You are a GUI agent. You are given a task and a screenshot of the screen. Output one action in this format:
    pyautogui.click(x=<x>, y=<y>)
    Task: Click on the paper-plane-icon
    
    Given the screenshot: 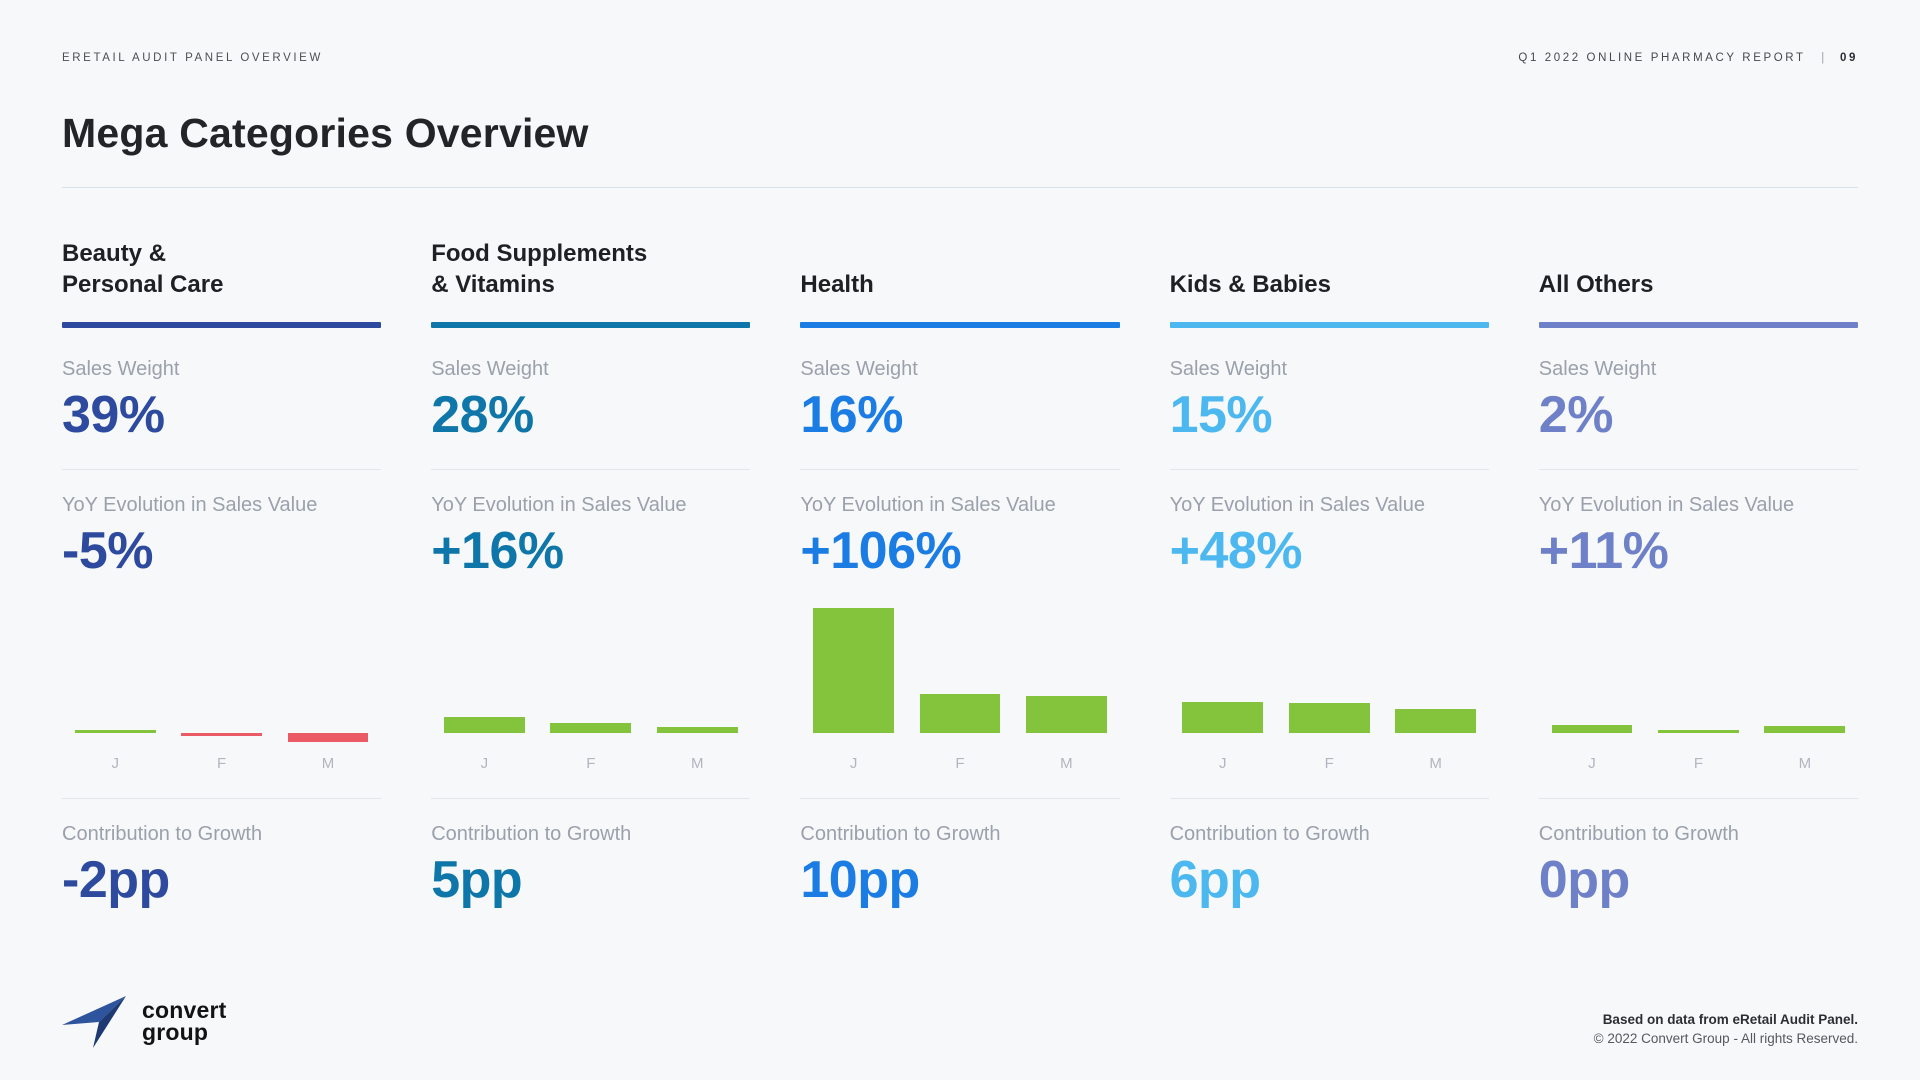 What is the action you would take?
    pyautogui.click(x=94, y=1022)
    